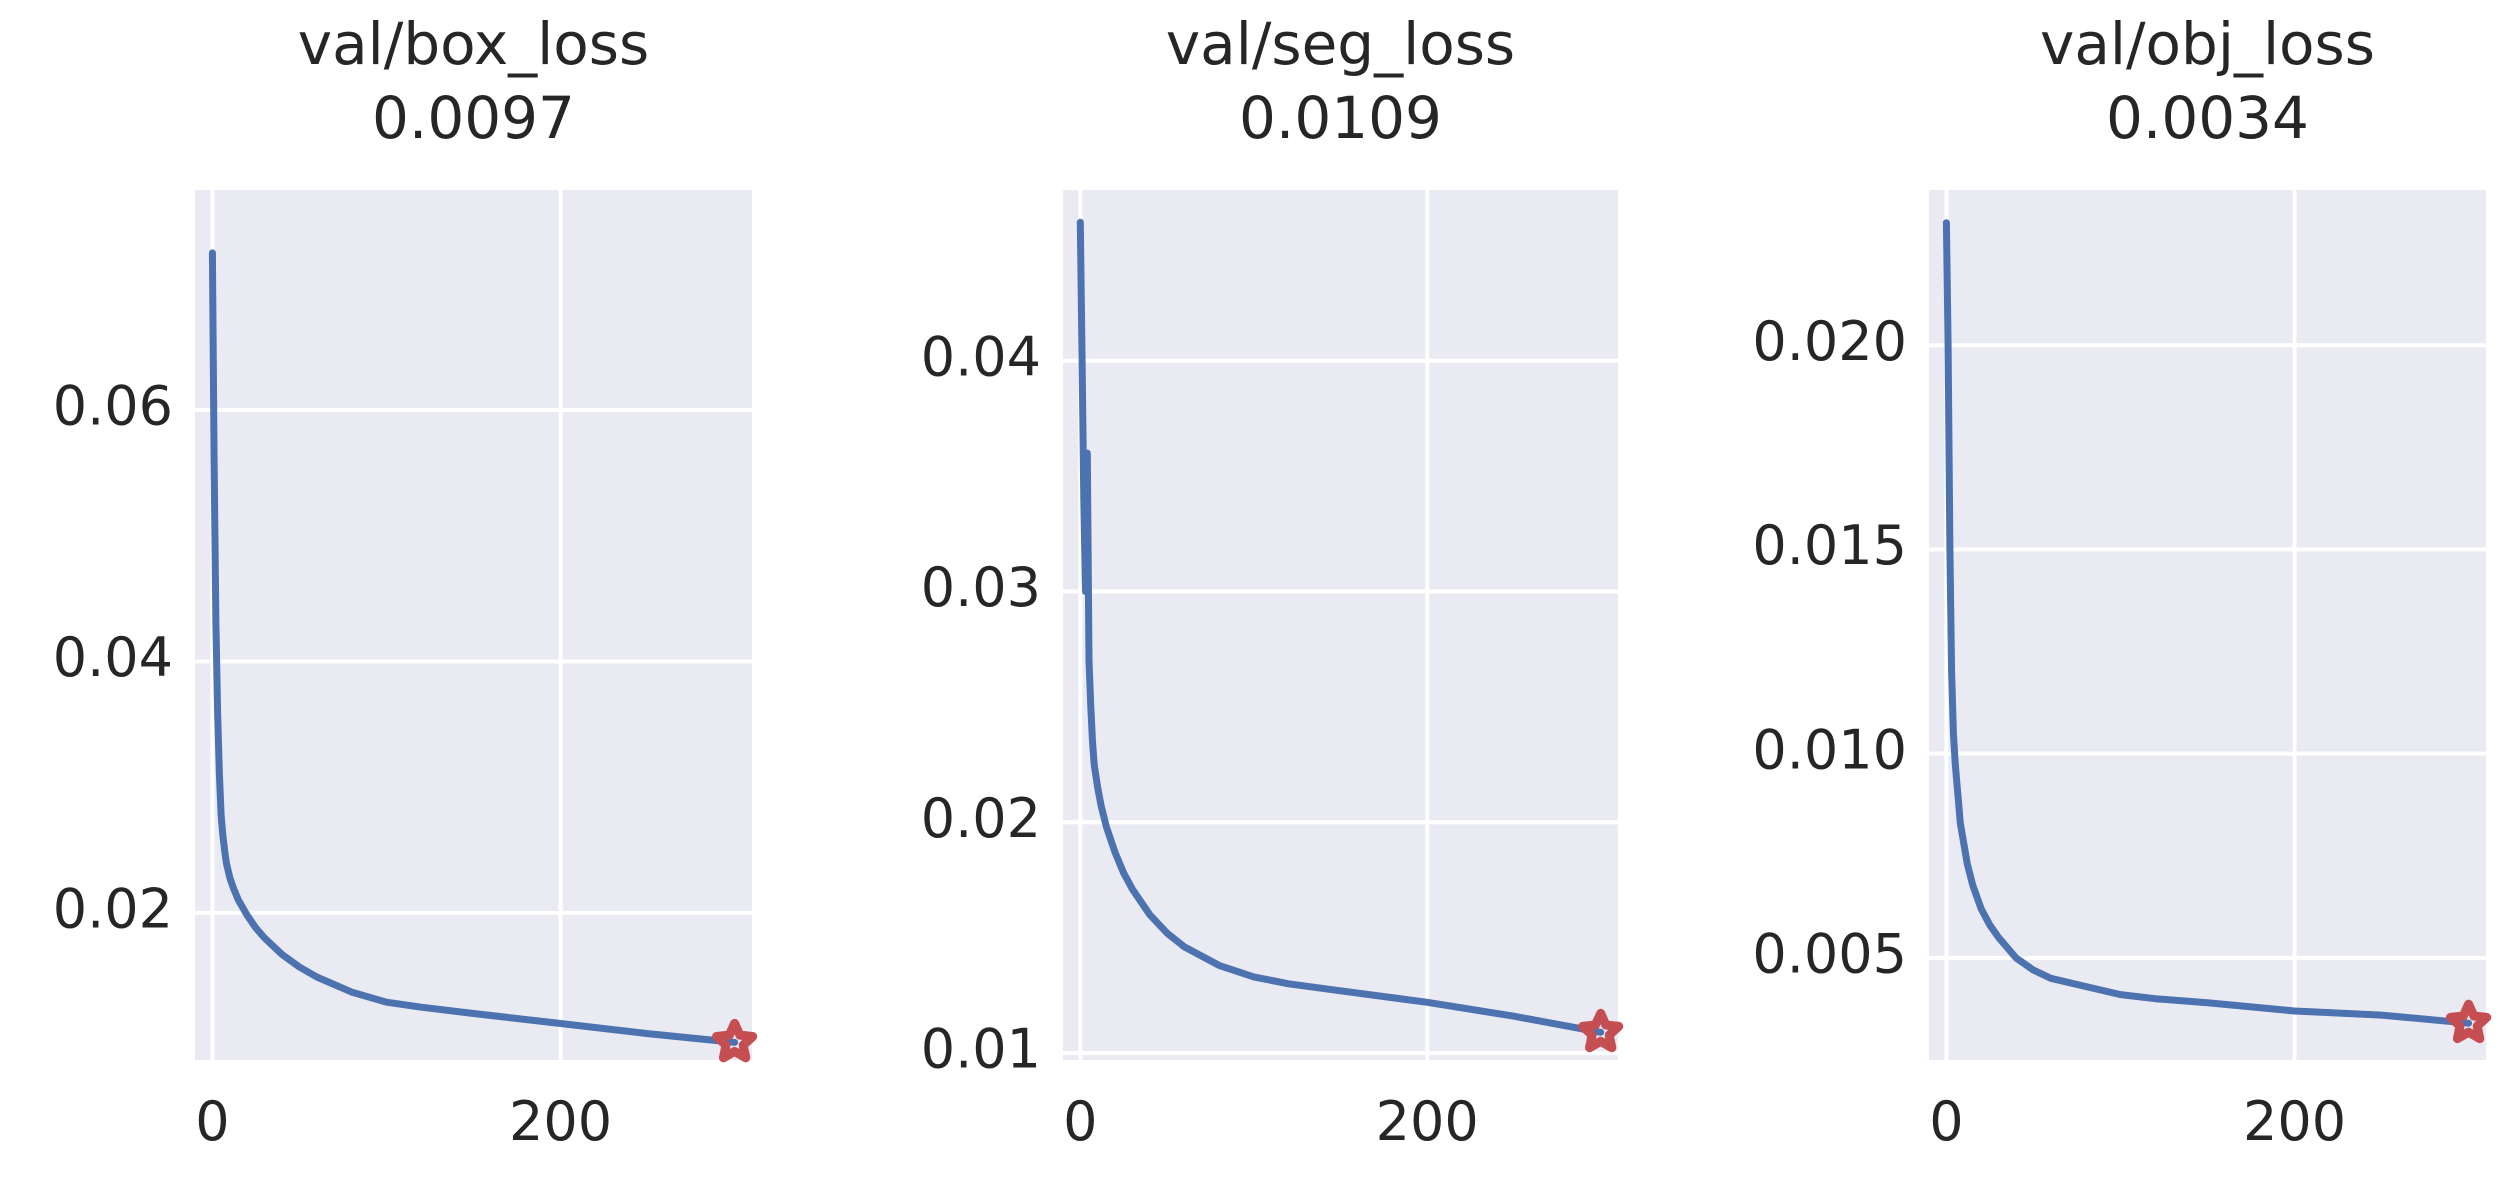  What do you see at coordinates (1829, 954) in the screenshot?
I see `y-tick-label: 0.005` at bounding box center [1829, 954].